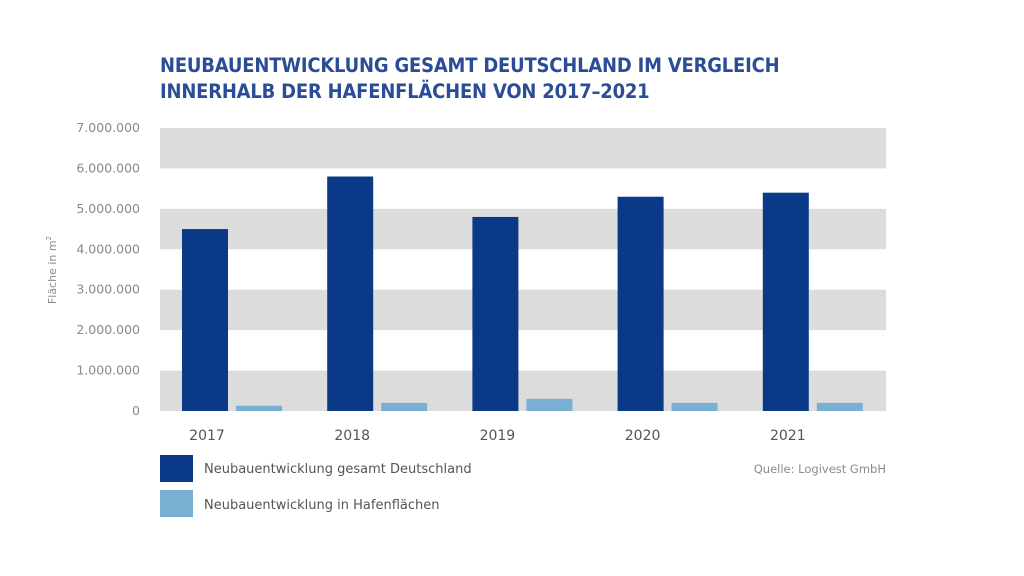  What do you see at coordinates (259, 408) in the screenshot?
I see `bar-hafenflaechen-2017` at bounding box center [259, 408].